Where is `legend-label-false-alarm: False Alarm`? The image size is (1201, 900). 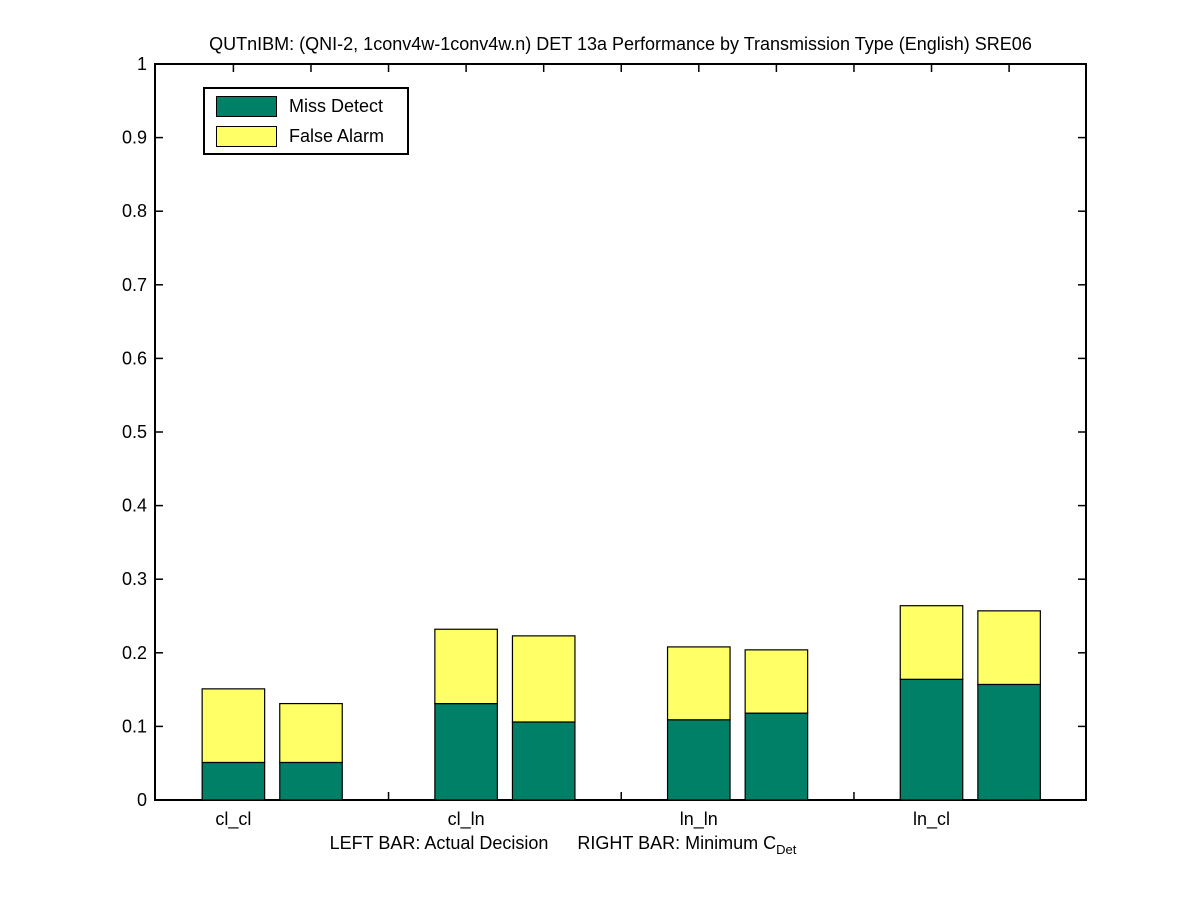
legend-label-false-alarm: False Alarm is located at coordinates (337, 136).